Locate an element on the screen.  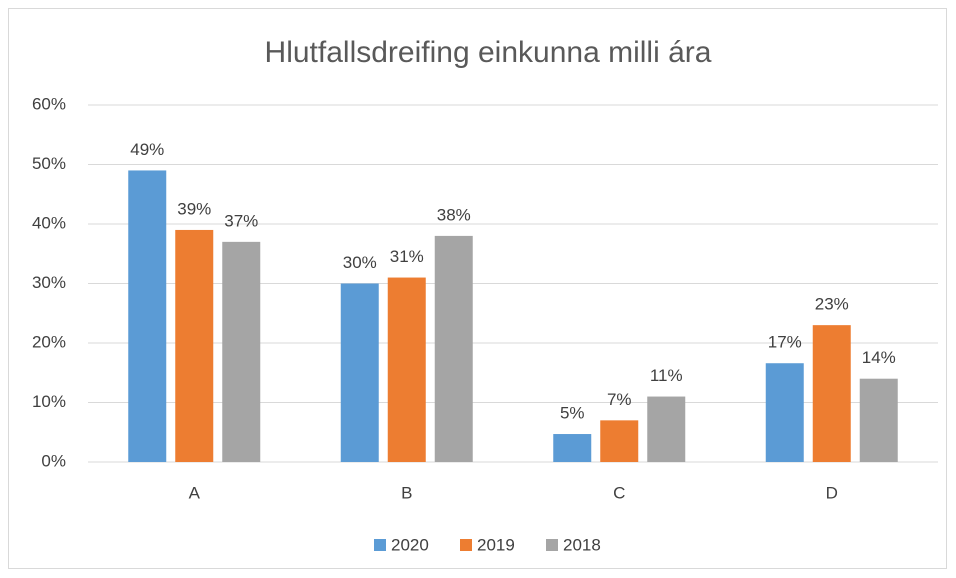
data-label: 38% is located at coordinates (454, 214).